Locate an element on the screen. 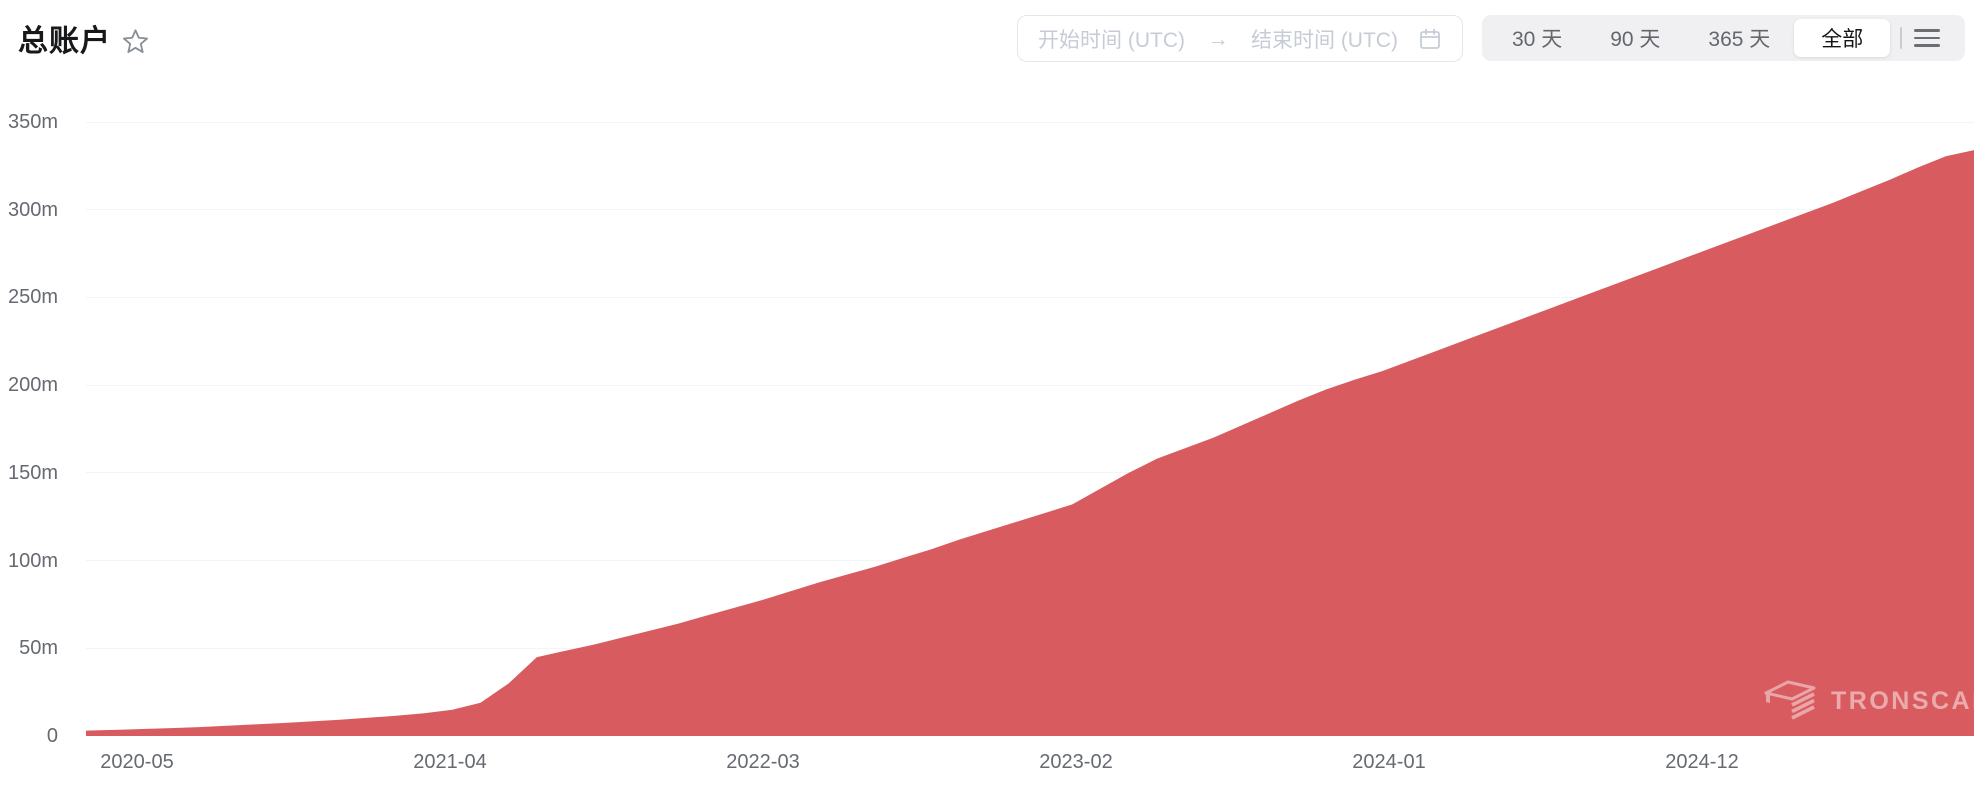 The width and height of the screenshot is (1974, 788). grid-line-350m is located at coordinates (1030, 122).